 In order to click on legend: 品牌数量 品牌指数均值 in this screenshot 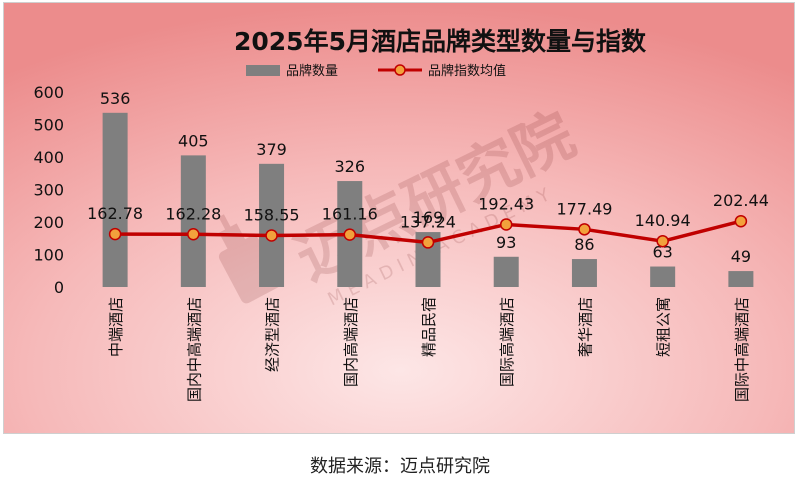, I will do `click(376, 71)`.